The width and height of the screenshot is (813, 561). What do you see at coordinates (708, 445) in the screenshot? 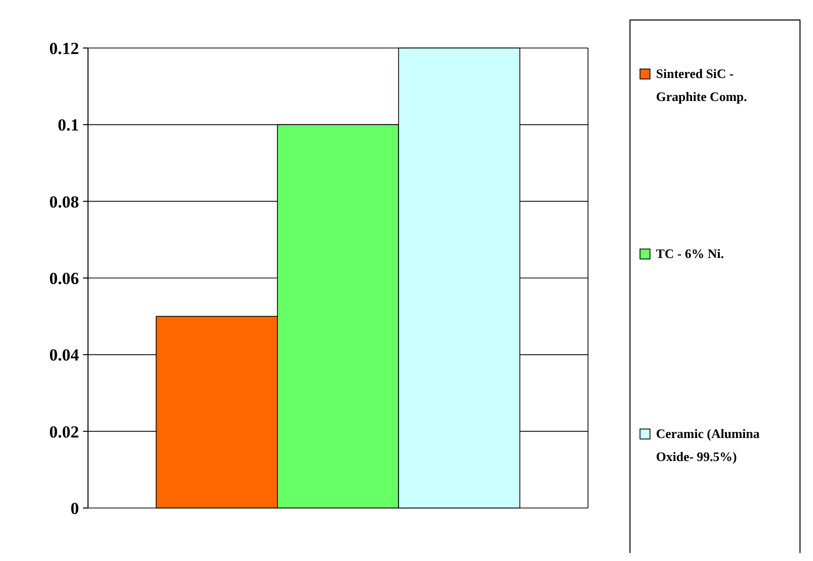
I see `legend-label: Ceramic (Alumina Oxide- 99.5%)` at bounding box center [708, 445].